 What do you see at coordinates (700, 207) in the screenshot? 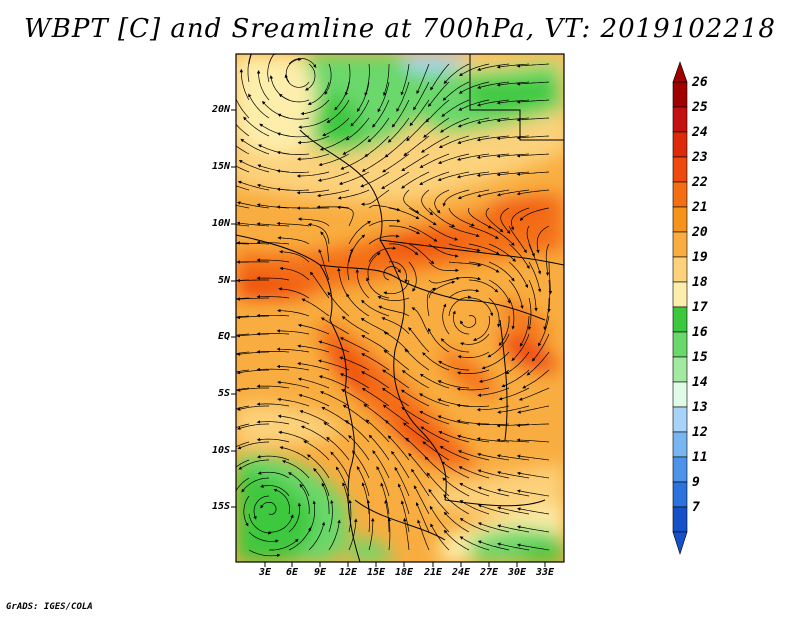
I see `colorbar-label: 21` at bounding box center [700, 207].